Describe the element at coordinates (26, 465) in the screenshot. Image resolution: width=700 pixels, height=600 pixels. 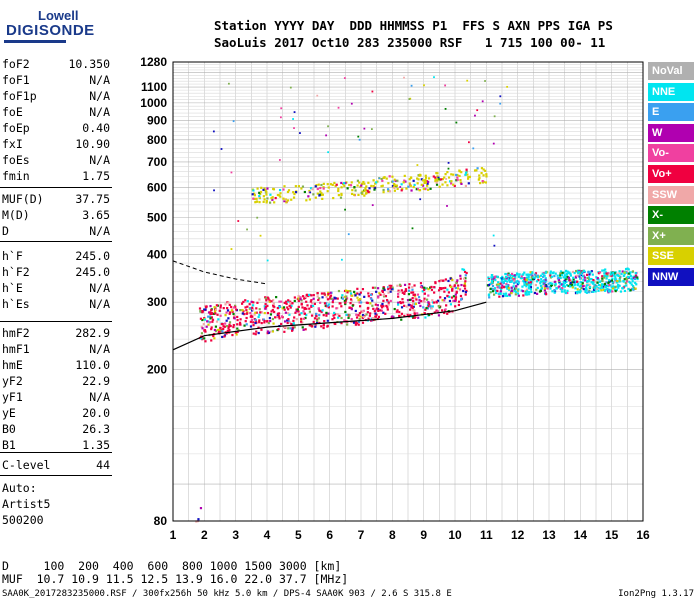
I see `param-name: C-level` at that location.